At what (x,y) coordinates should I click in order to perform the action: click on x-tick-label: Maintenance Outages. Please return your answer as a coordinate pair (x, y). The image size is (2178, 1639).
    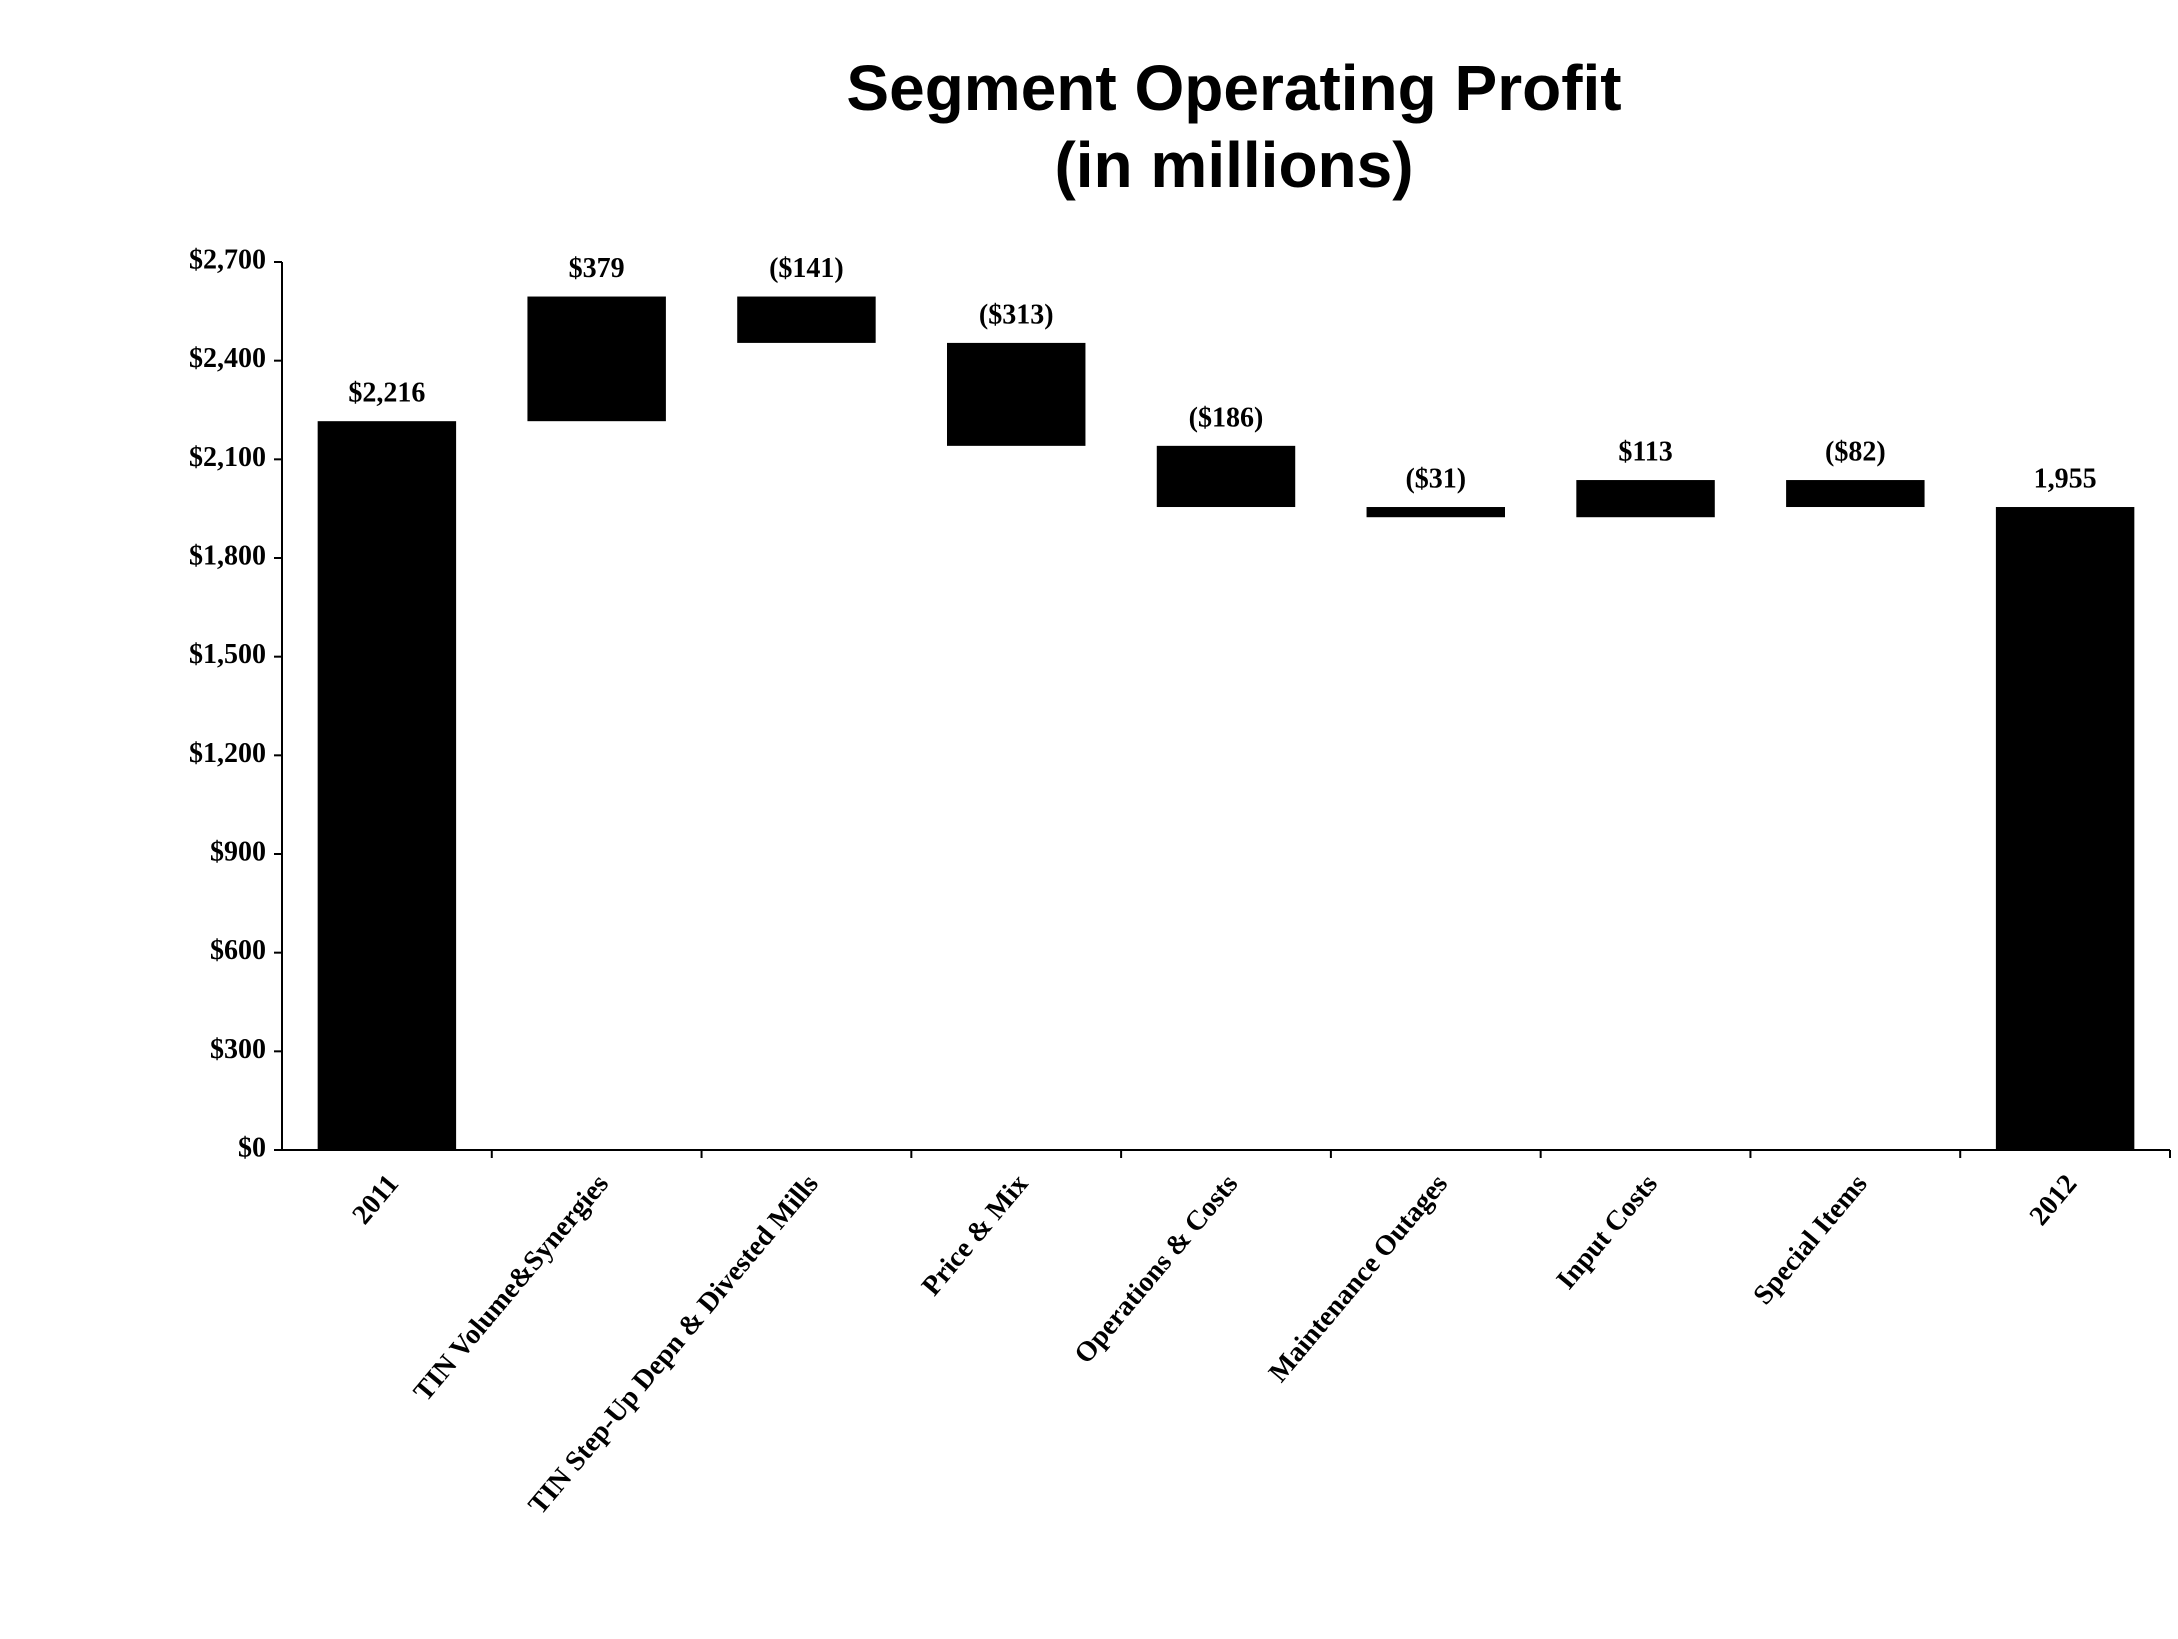
    Looking at the image, I should click on (1358, 1279).